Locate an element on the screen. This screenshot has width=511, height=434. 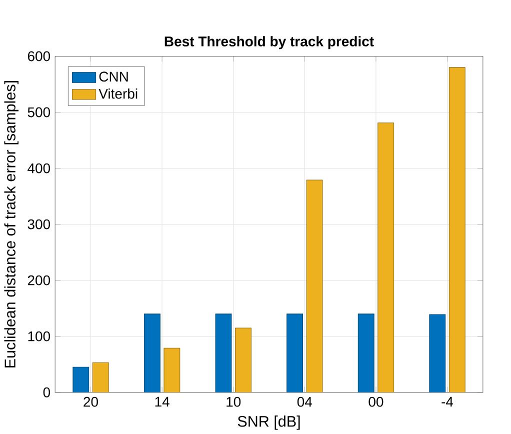
legend-label: Viterbi is located at coordinates (118, 93).